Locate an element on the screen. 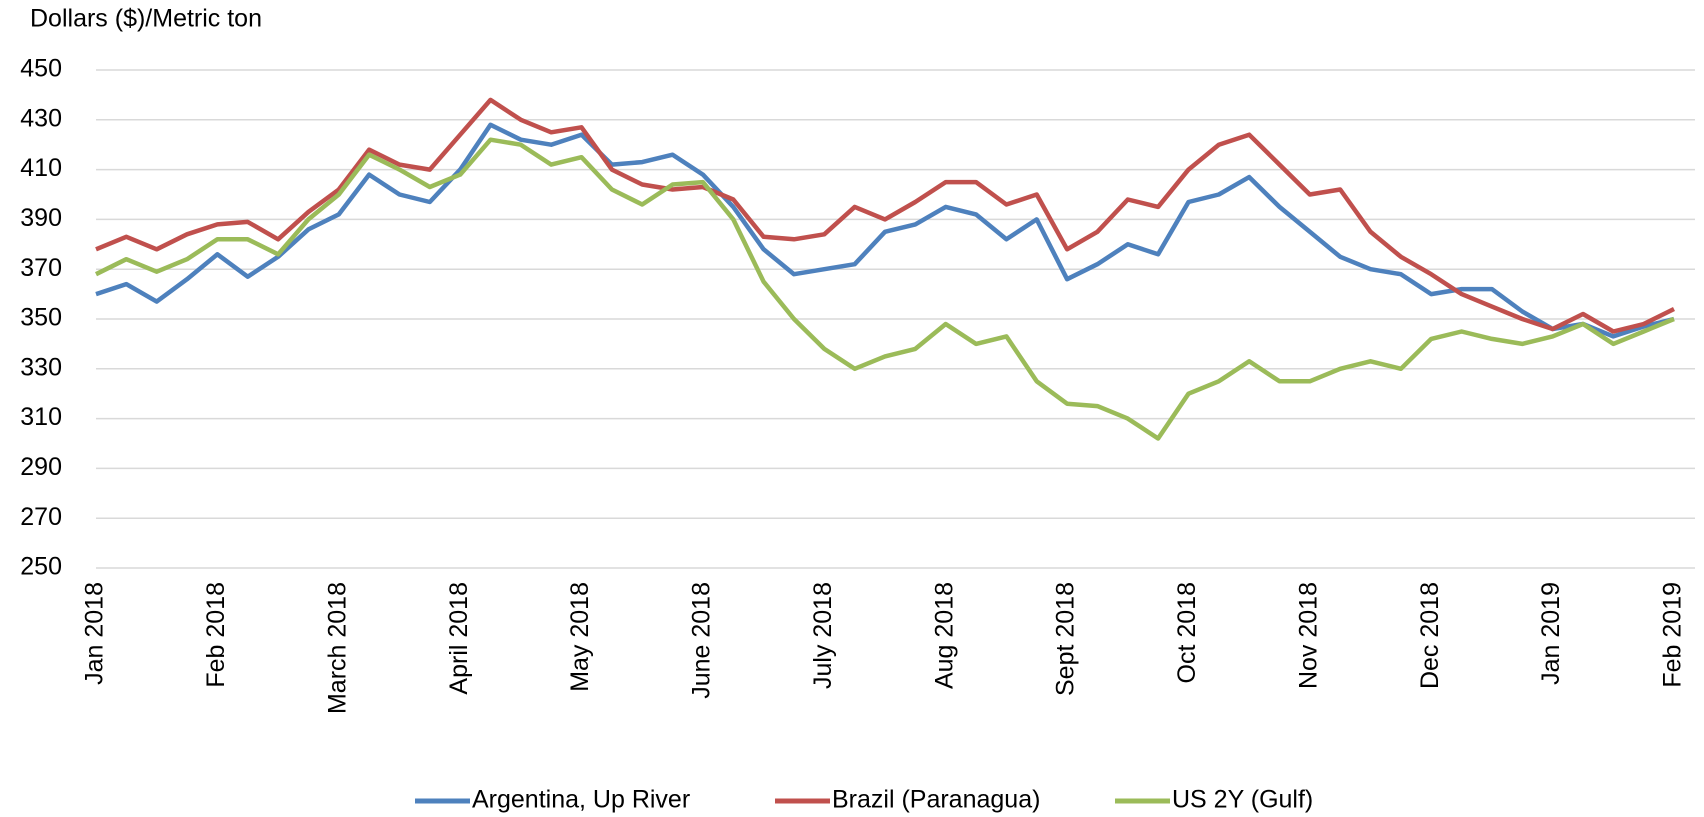 The width and height of the screenshot is (1704, 817). x-tick-label: Feb 2019 is located at coordinates (1673, 635).